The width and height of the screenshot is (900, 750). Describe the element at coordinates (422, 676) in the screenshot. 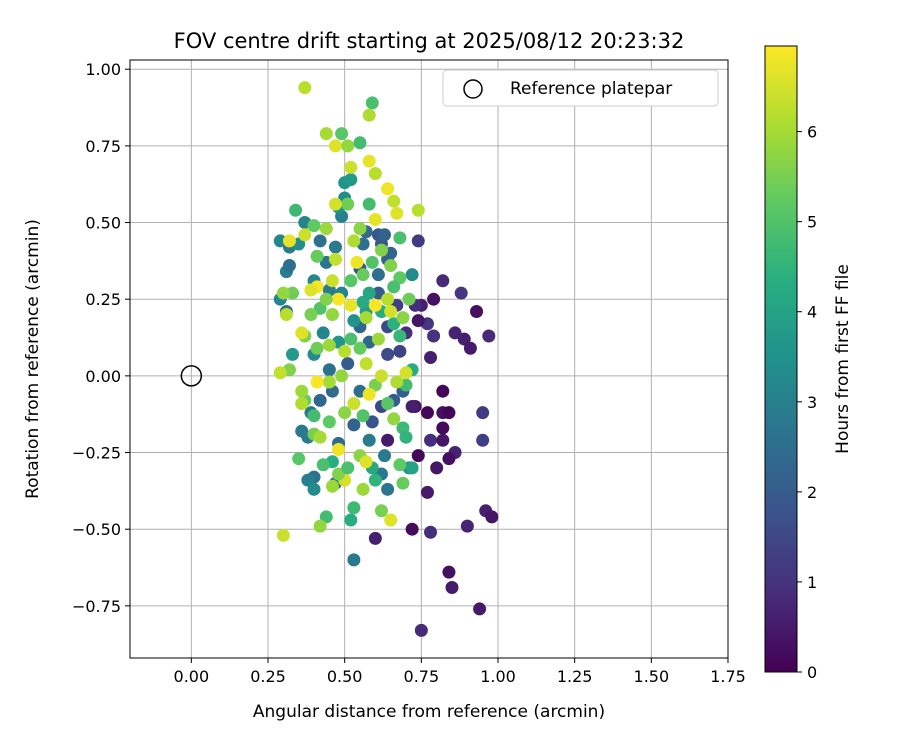

I see `x-tick-label: 0.75` at that location.